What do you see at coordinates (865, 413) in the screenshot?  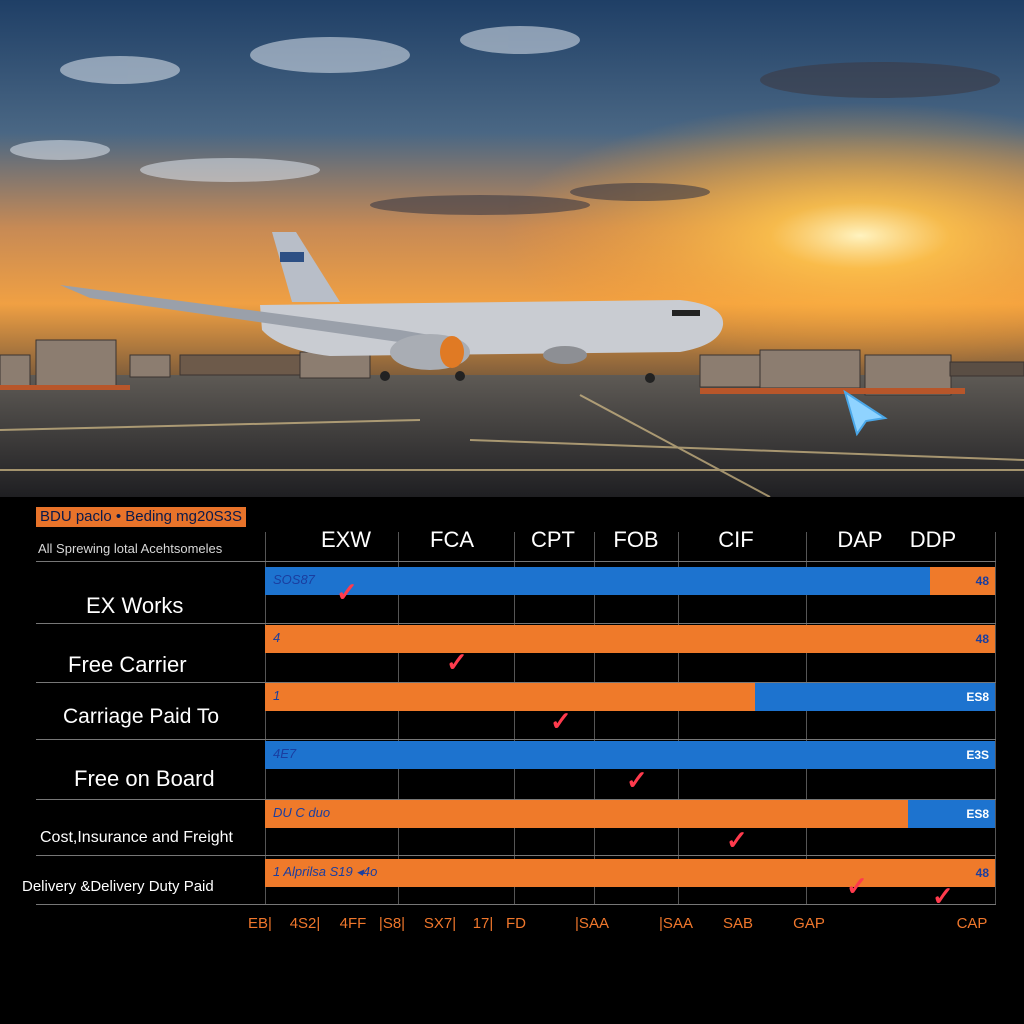 I see `cursor-arrow-icon` at bounding box center [865, 413].